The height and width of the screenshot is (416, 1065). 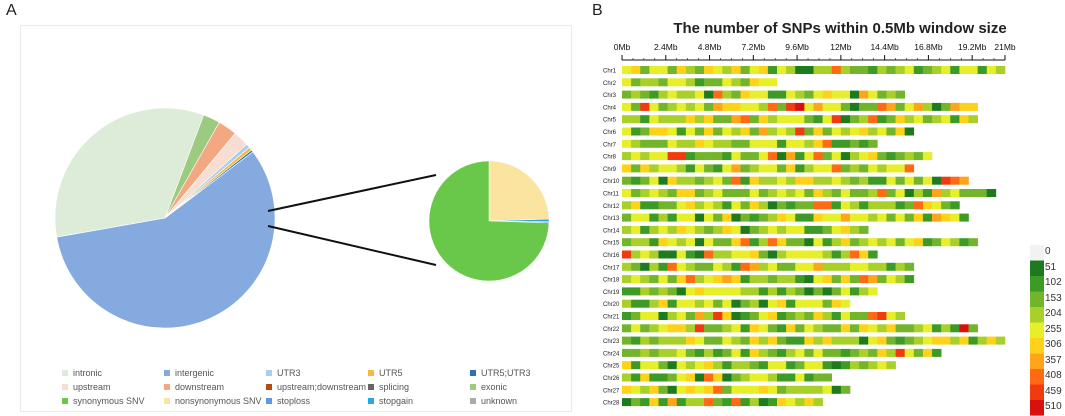 What do you see at coordinates (1037, 346) in the screenshot?
I see `colorbar-swatch` at bounding box center [1037, 346].